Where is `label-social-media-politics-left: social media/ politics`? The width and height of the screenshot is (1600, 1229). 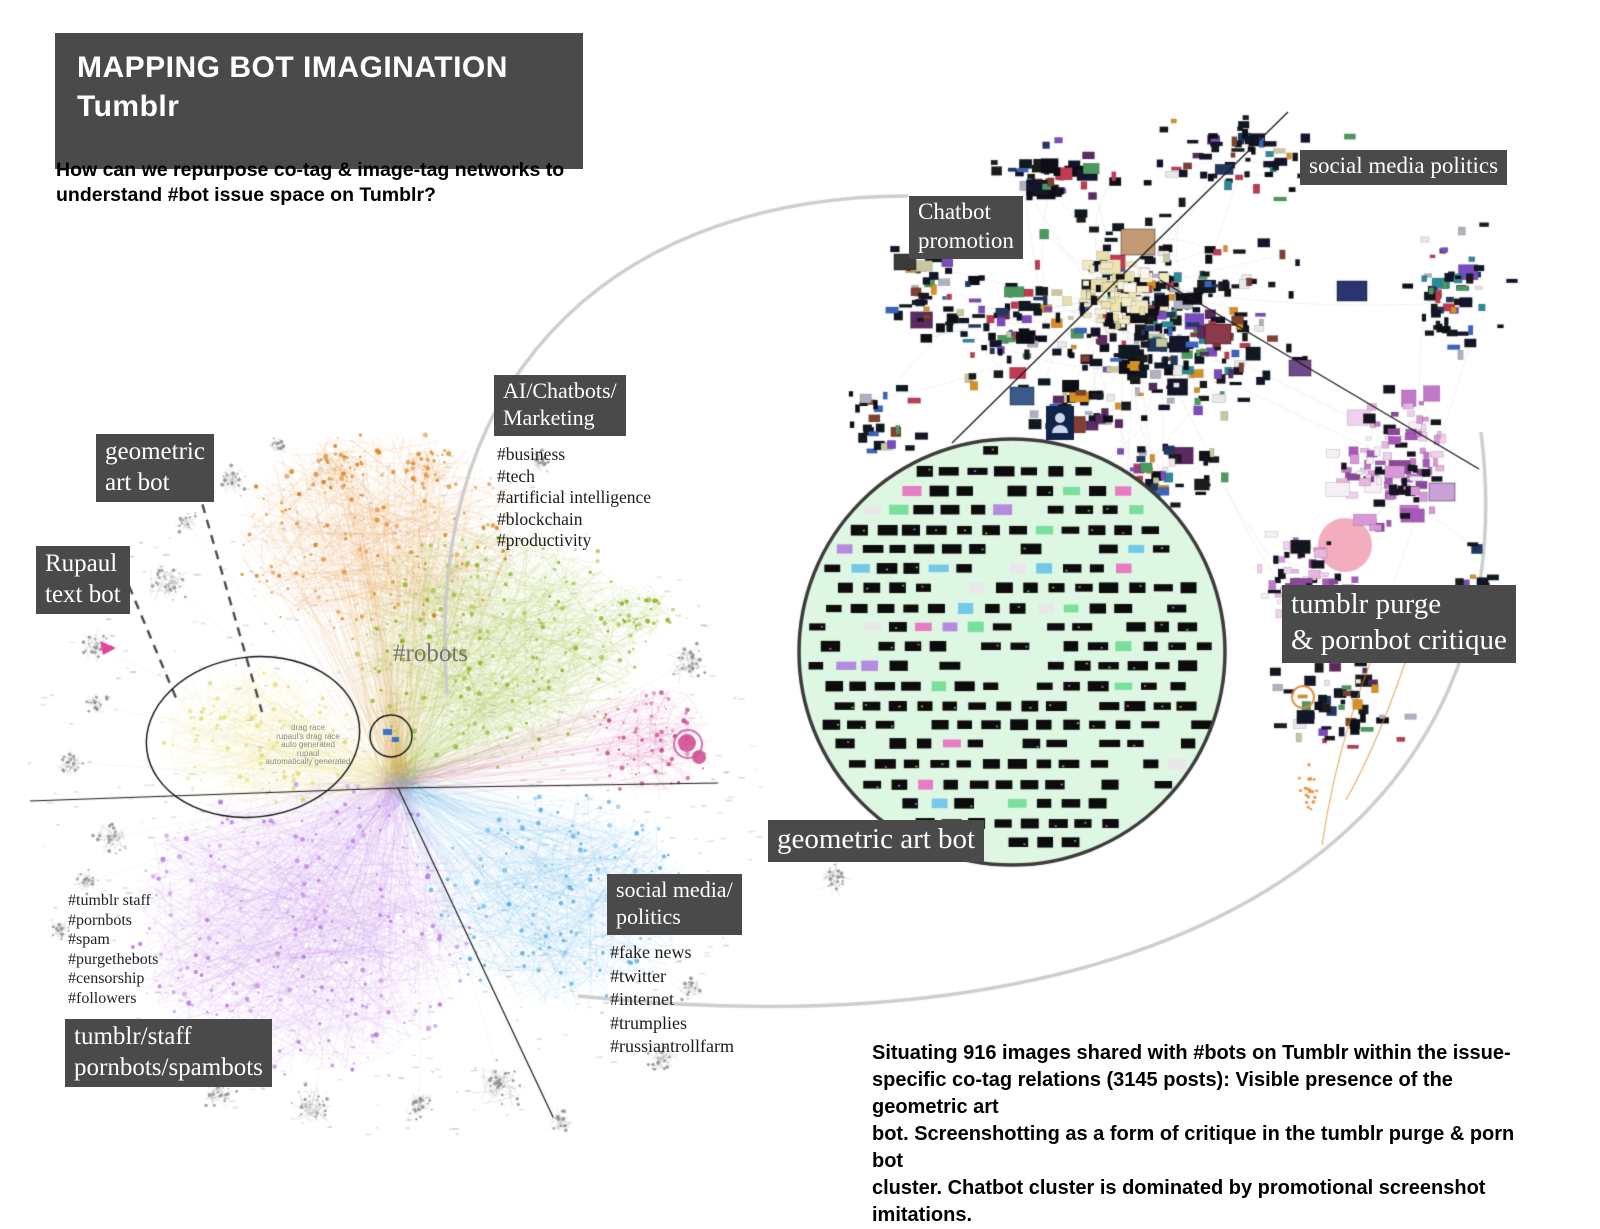 label-social-media-politics-left: social media/ politics is located at coordinates (674, 904).